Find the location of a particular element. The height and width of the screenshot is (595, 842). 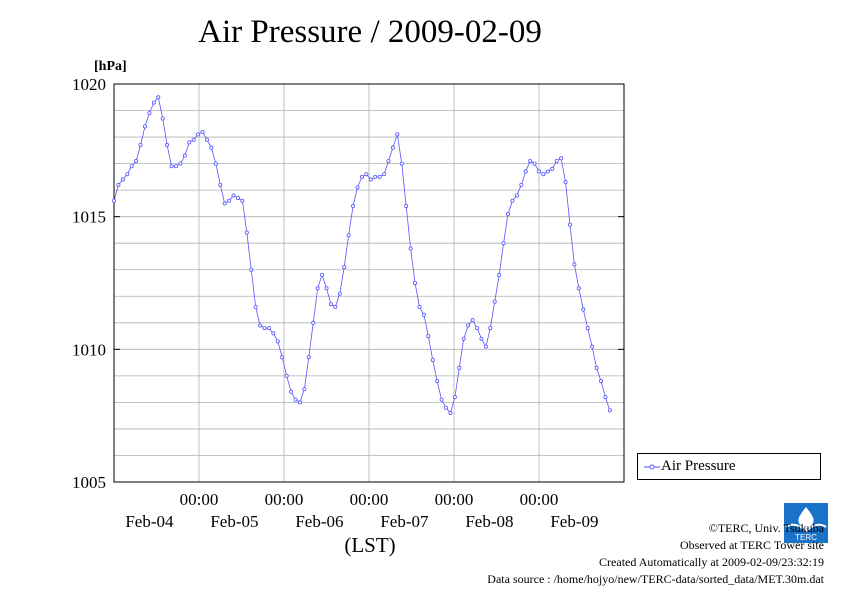

x-date-label: Feb-04 is located at coordinates (149, 521).